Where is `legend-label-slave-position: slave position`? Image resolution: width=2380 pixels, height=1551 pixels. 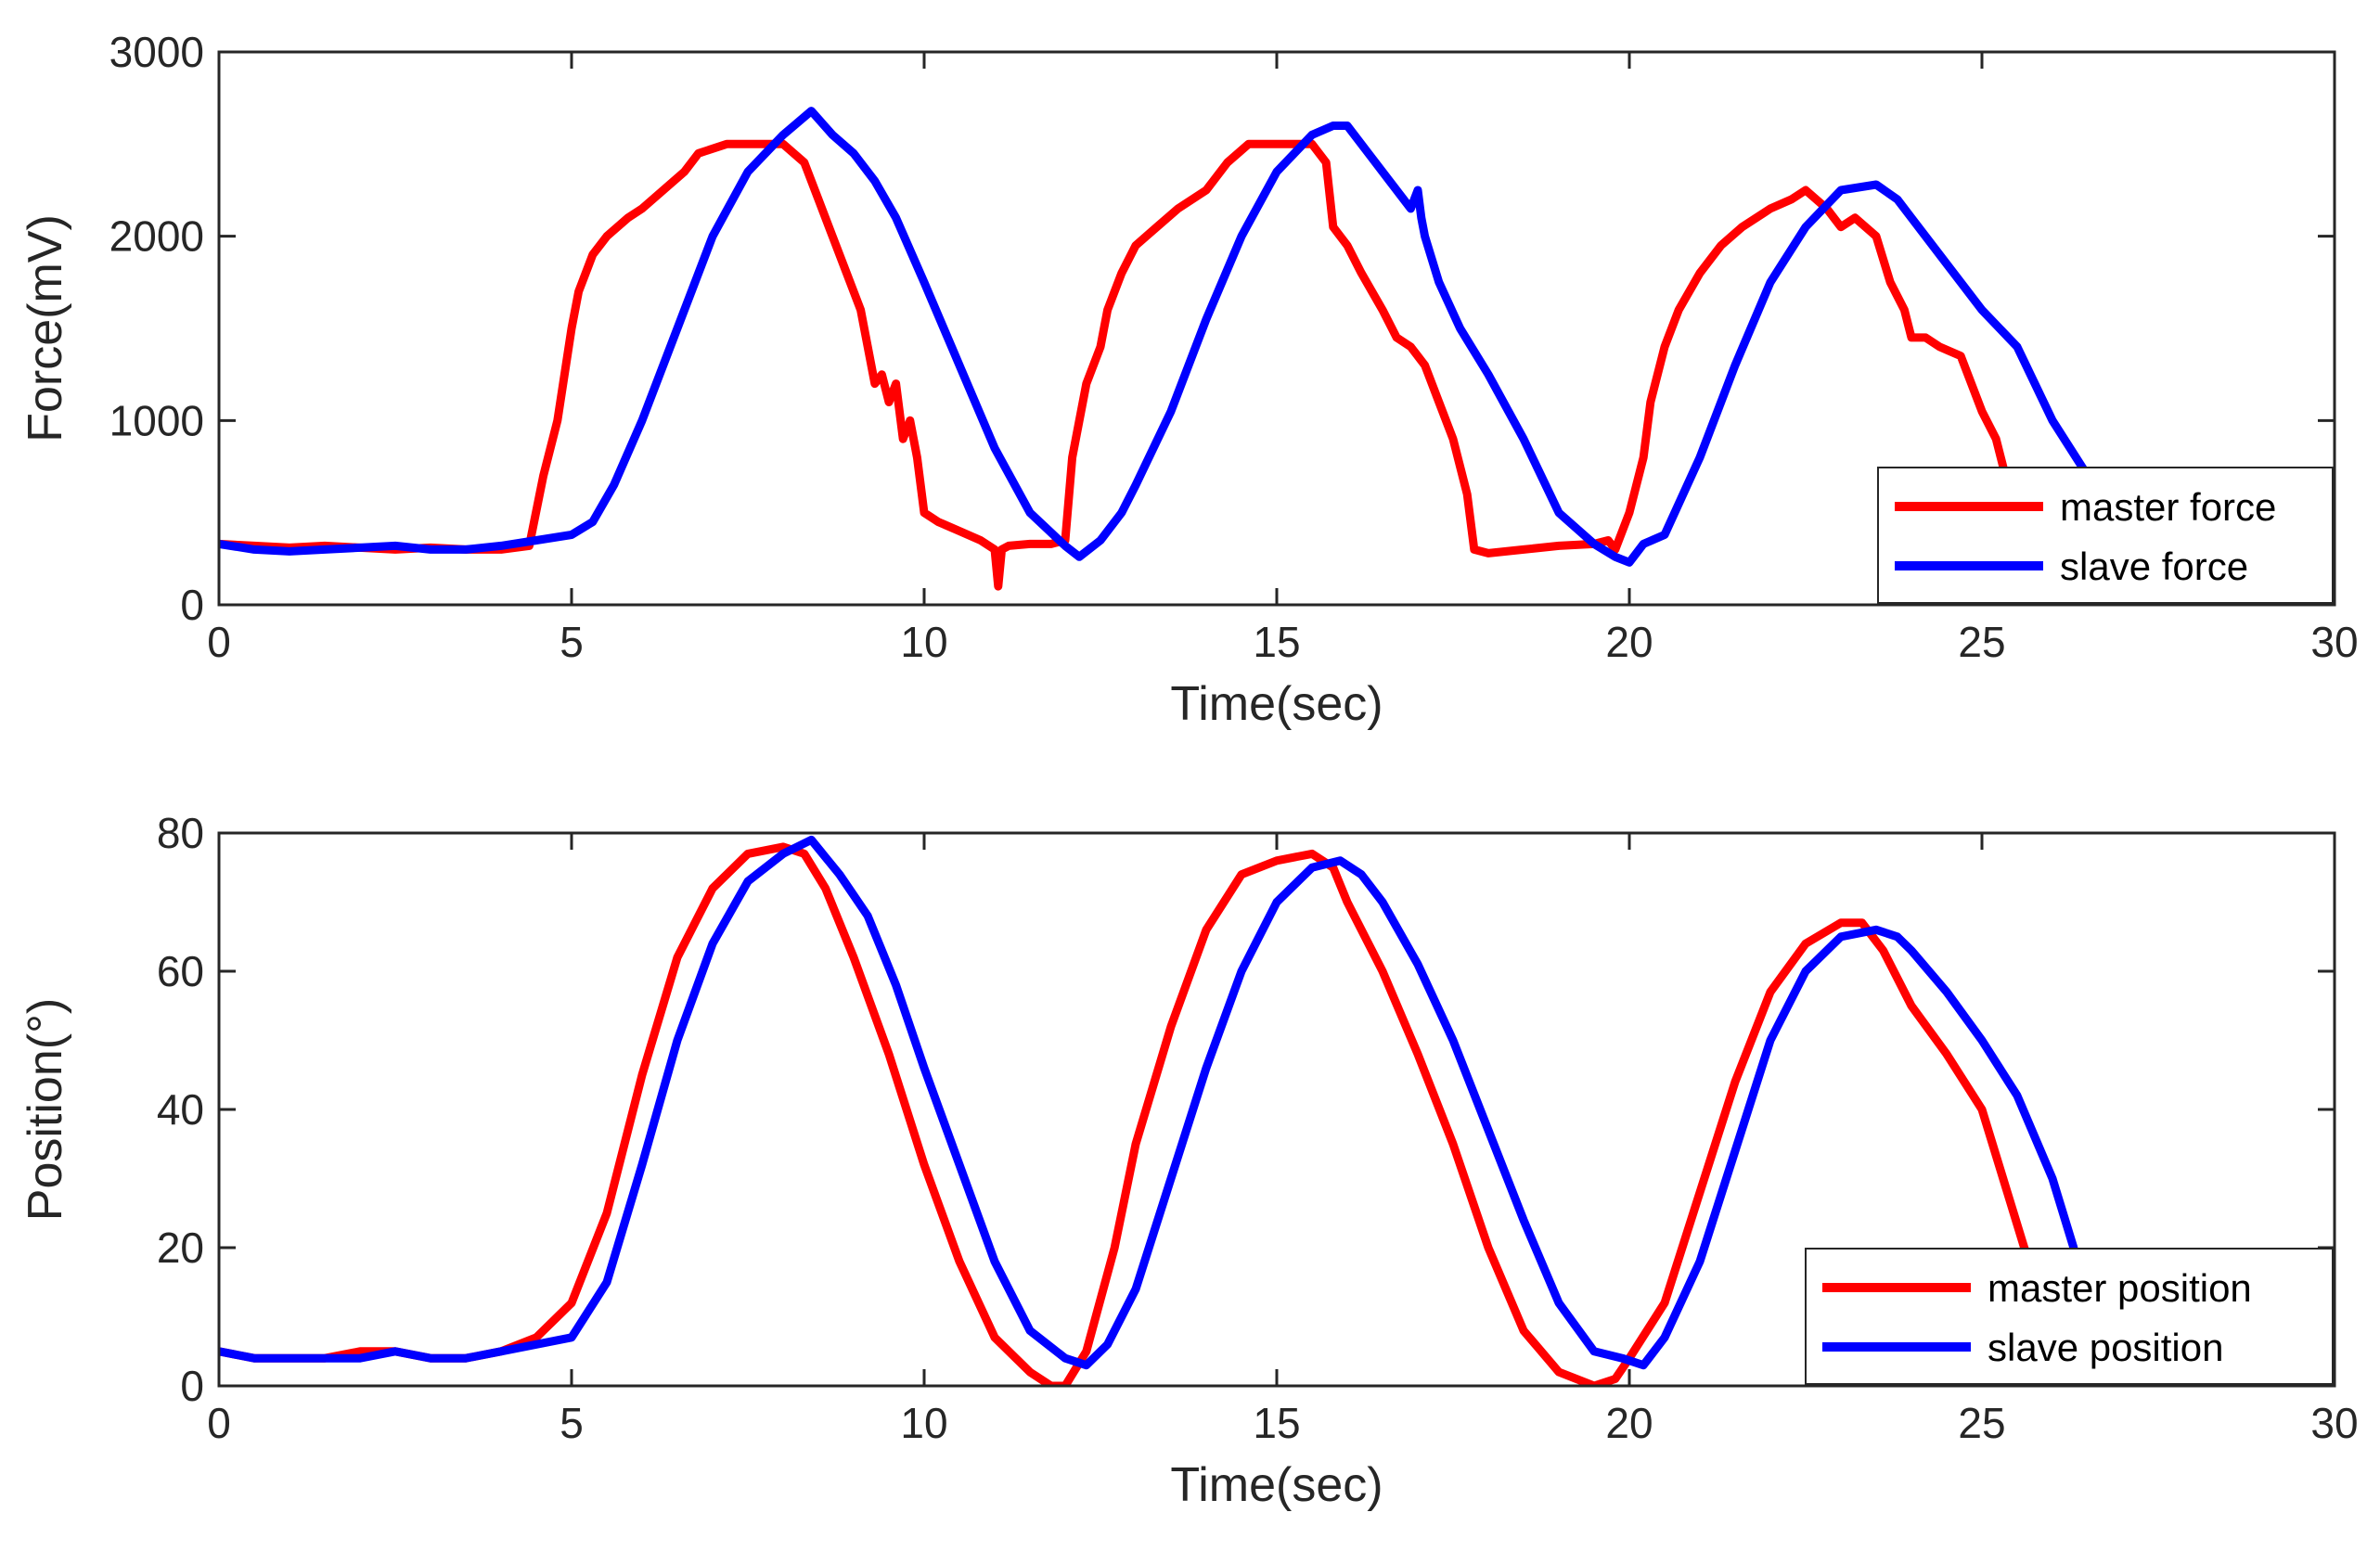
legend-label-slave-position: slave position is located at coordinates (2105, 1348).